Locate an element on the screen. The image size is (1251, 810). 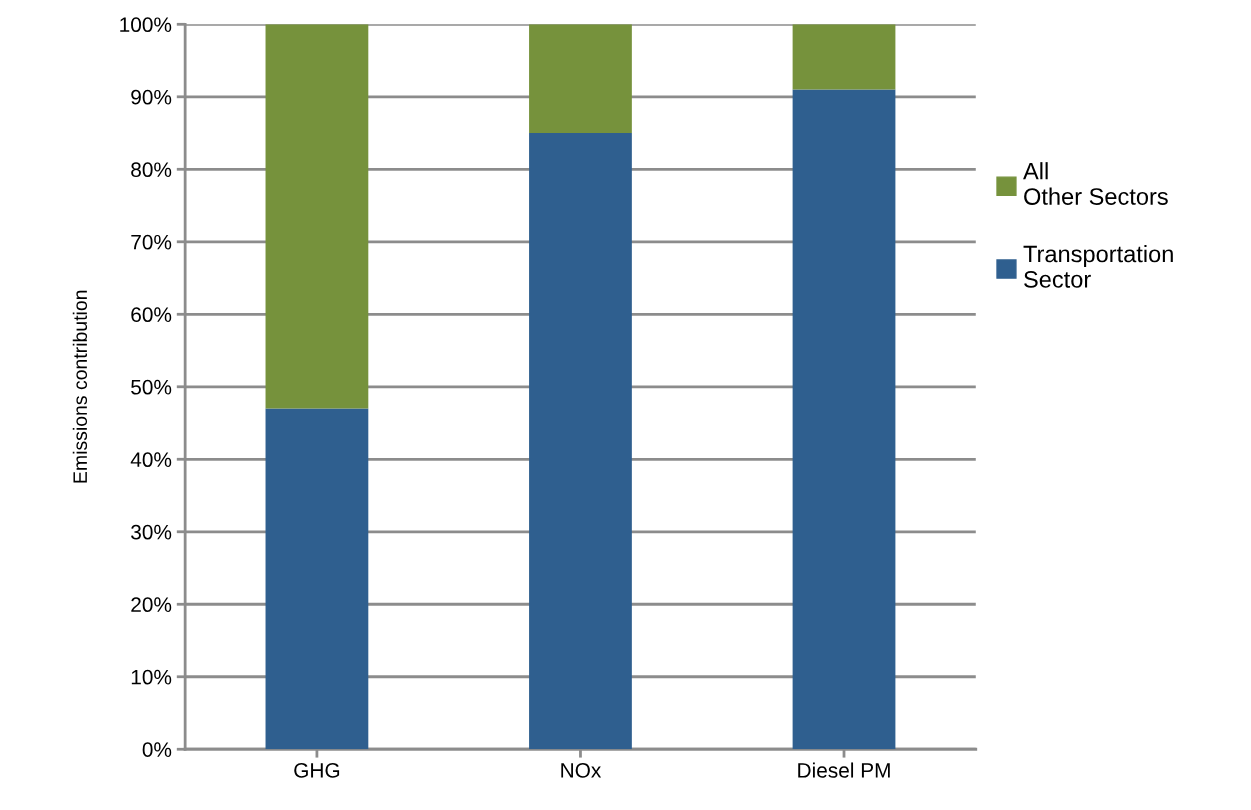
y-axis-title: Emissions contribution is located at coordinates (80, 386).